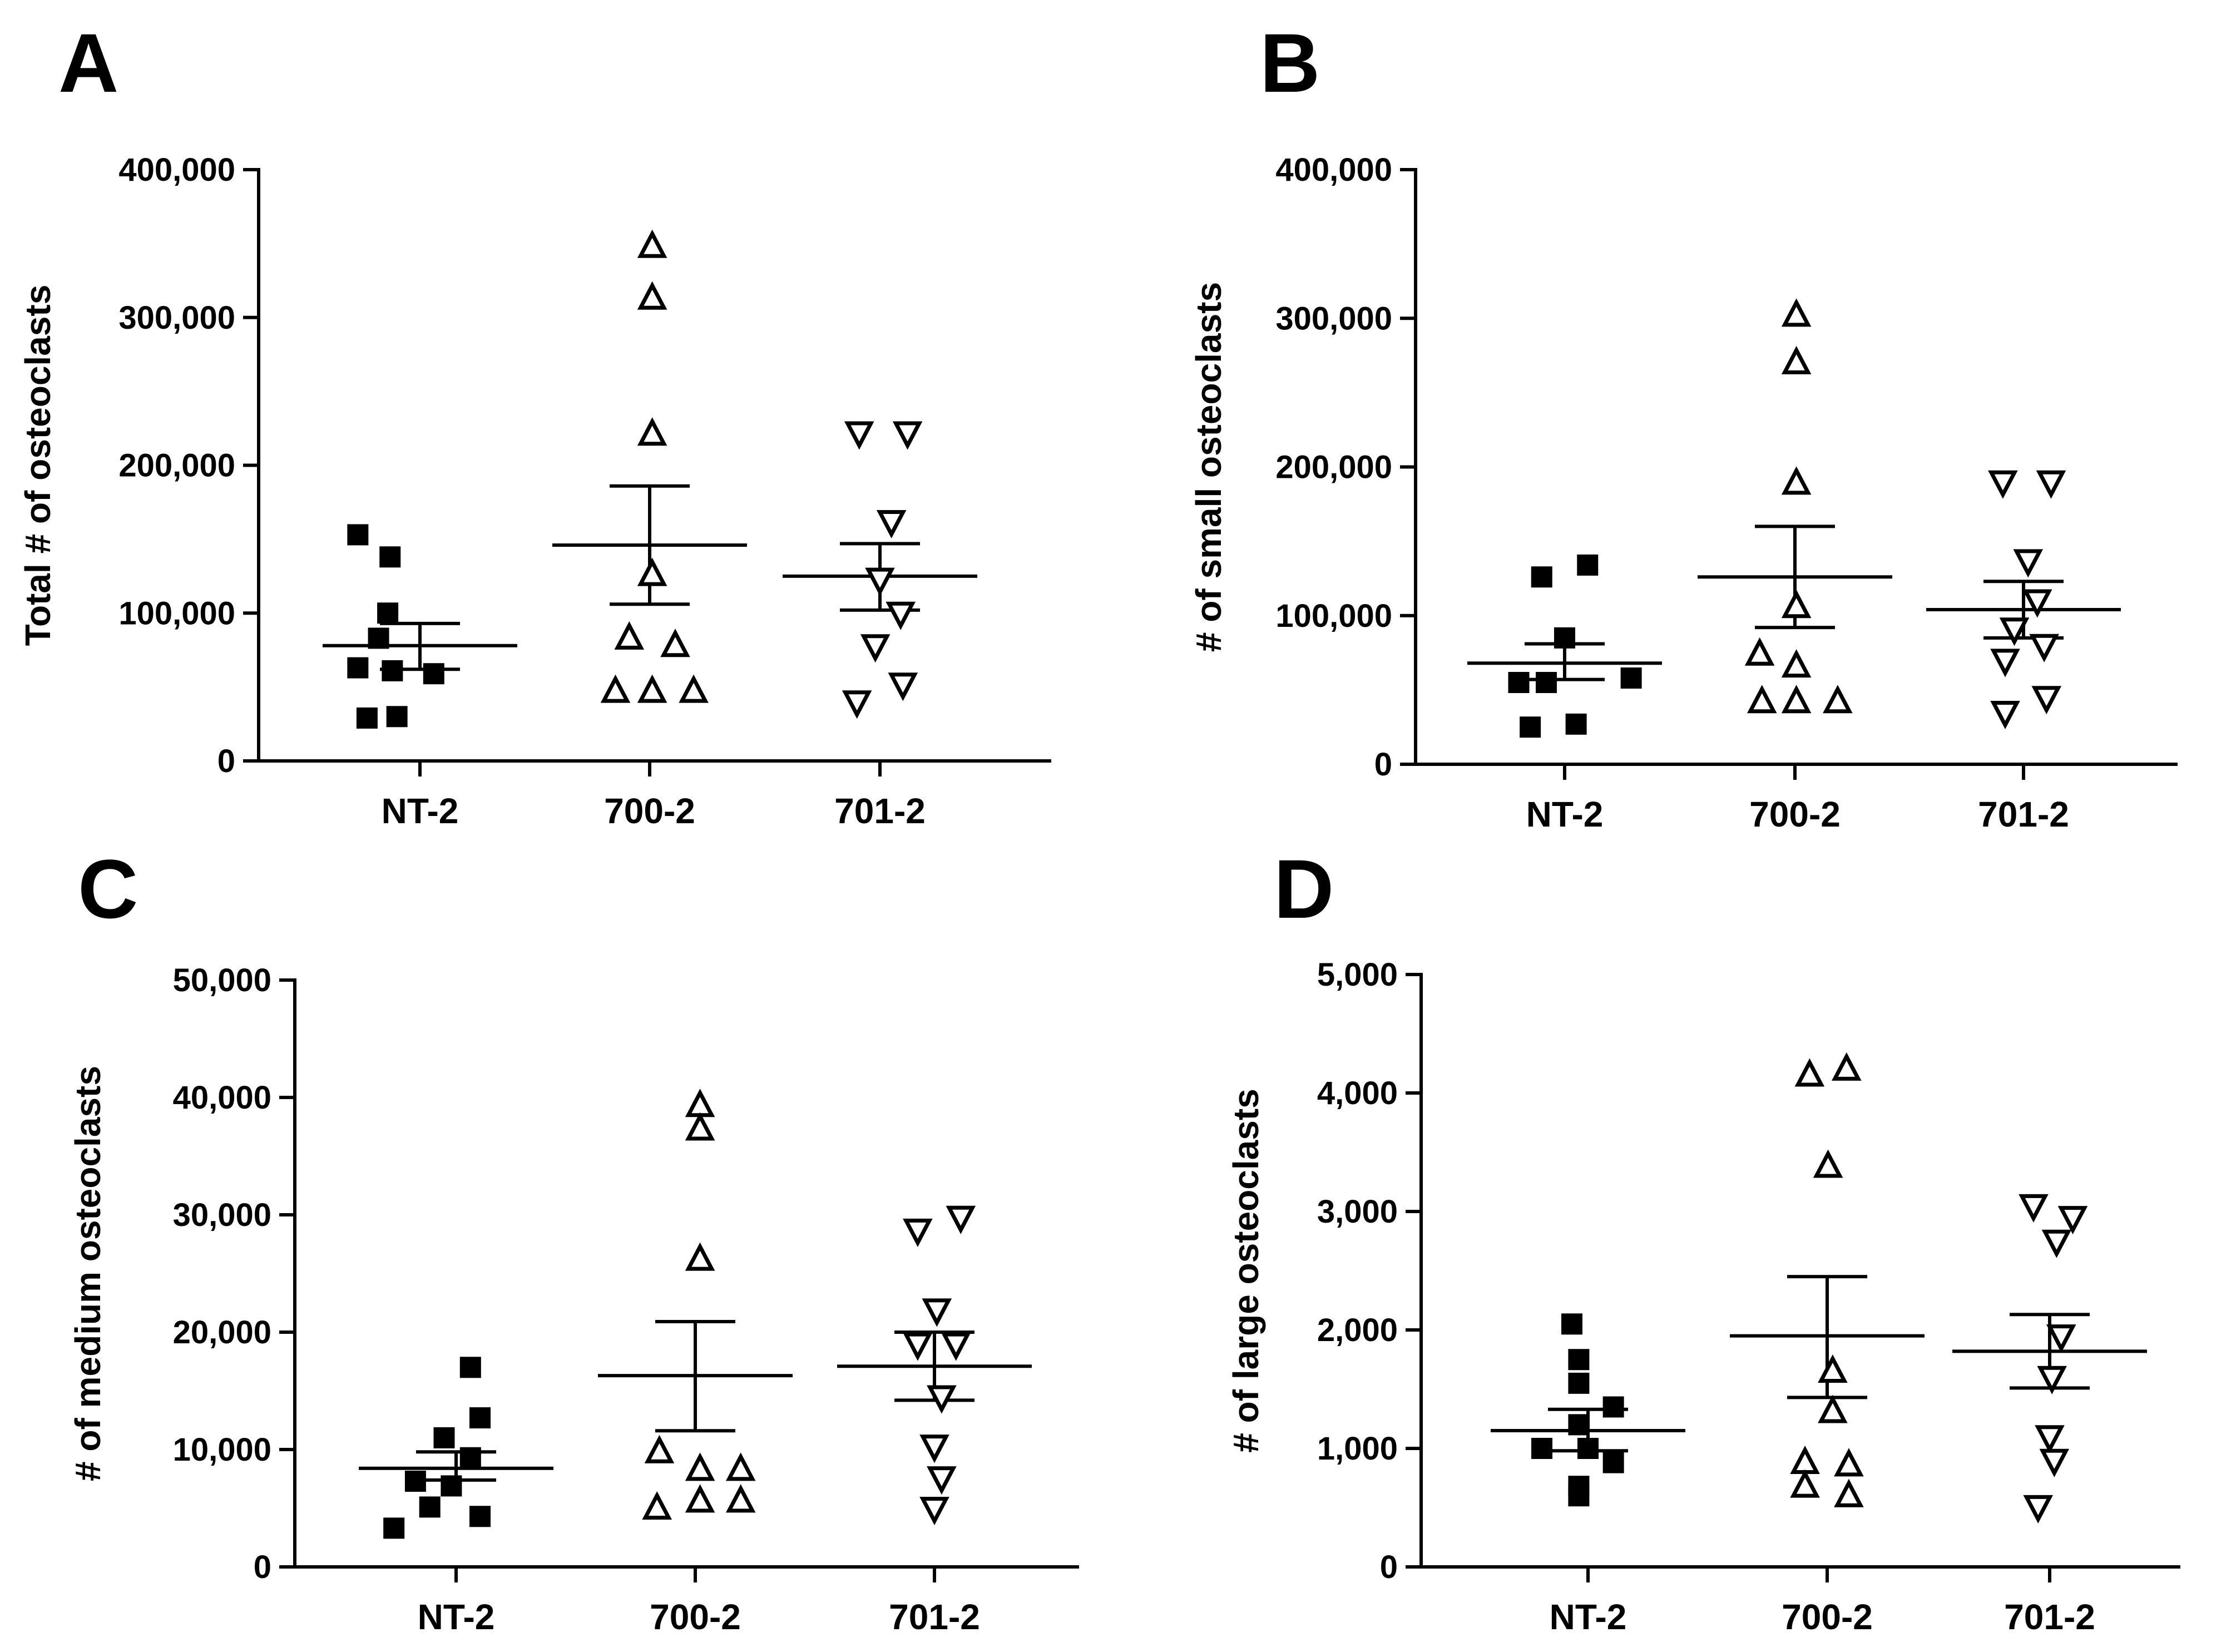  What do you see at coordinates (222, 1098) in the screenshot?
I see `y-tick-label: 40,000` at bounding box center [222, 1098].